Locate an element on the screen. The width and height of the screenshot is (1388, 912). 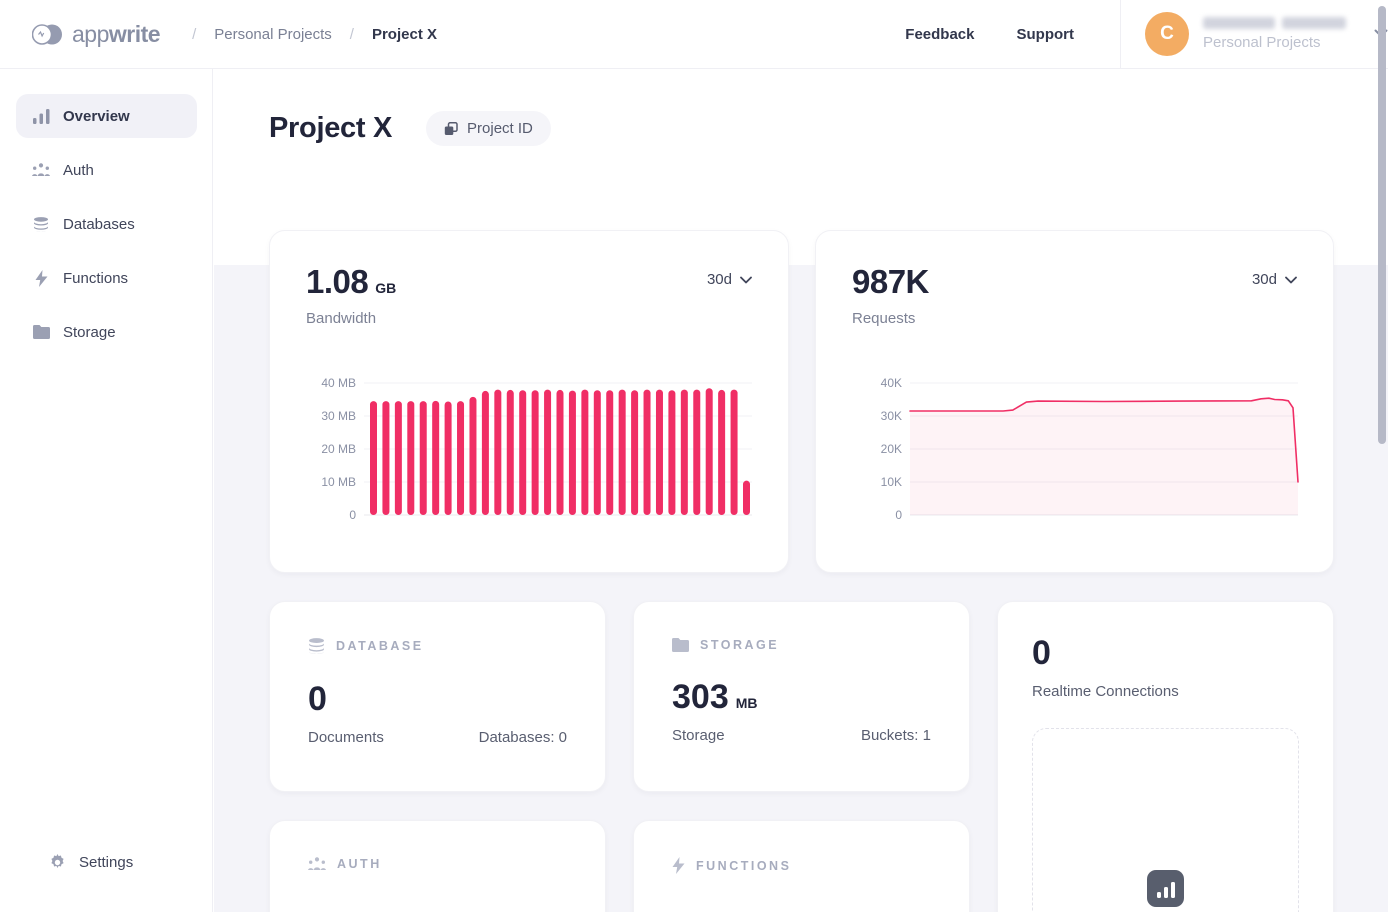
account-menu-button: C Personal Projects is located at coordinates (1254, 34).